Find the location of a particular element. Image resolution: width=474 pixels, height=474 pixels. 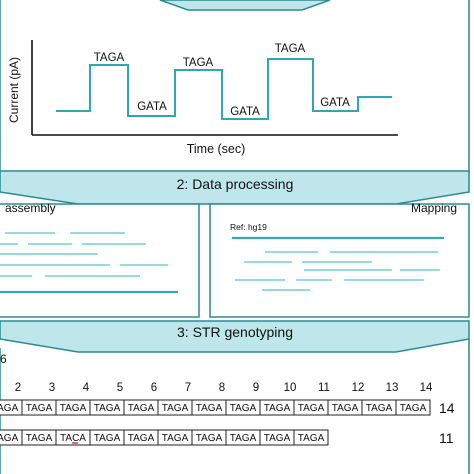

repeat-index-number: 13 is located at coordinates (392, 388).